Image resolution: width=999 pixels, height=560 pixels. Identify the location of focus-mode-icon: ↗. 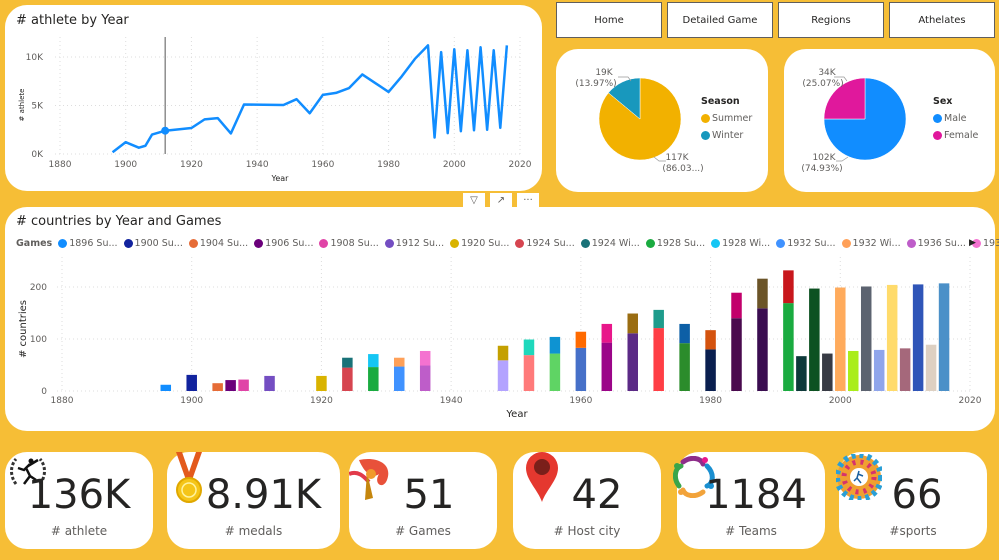
(501, 201).